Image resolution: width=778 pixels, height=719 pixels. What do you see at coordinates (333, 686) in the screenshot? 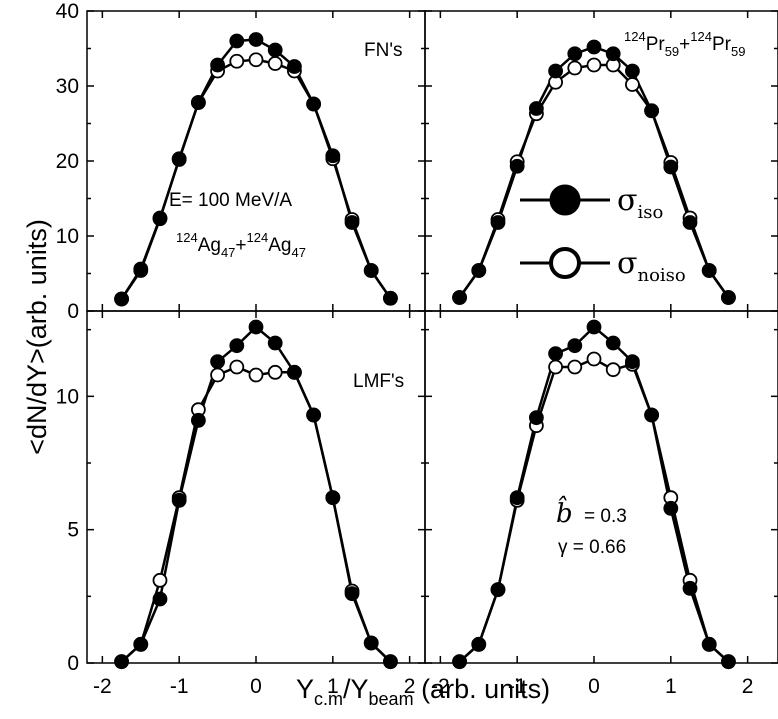
I see `x-tick-label-bottom-left-3: 1` at bounding box center [333, 686].